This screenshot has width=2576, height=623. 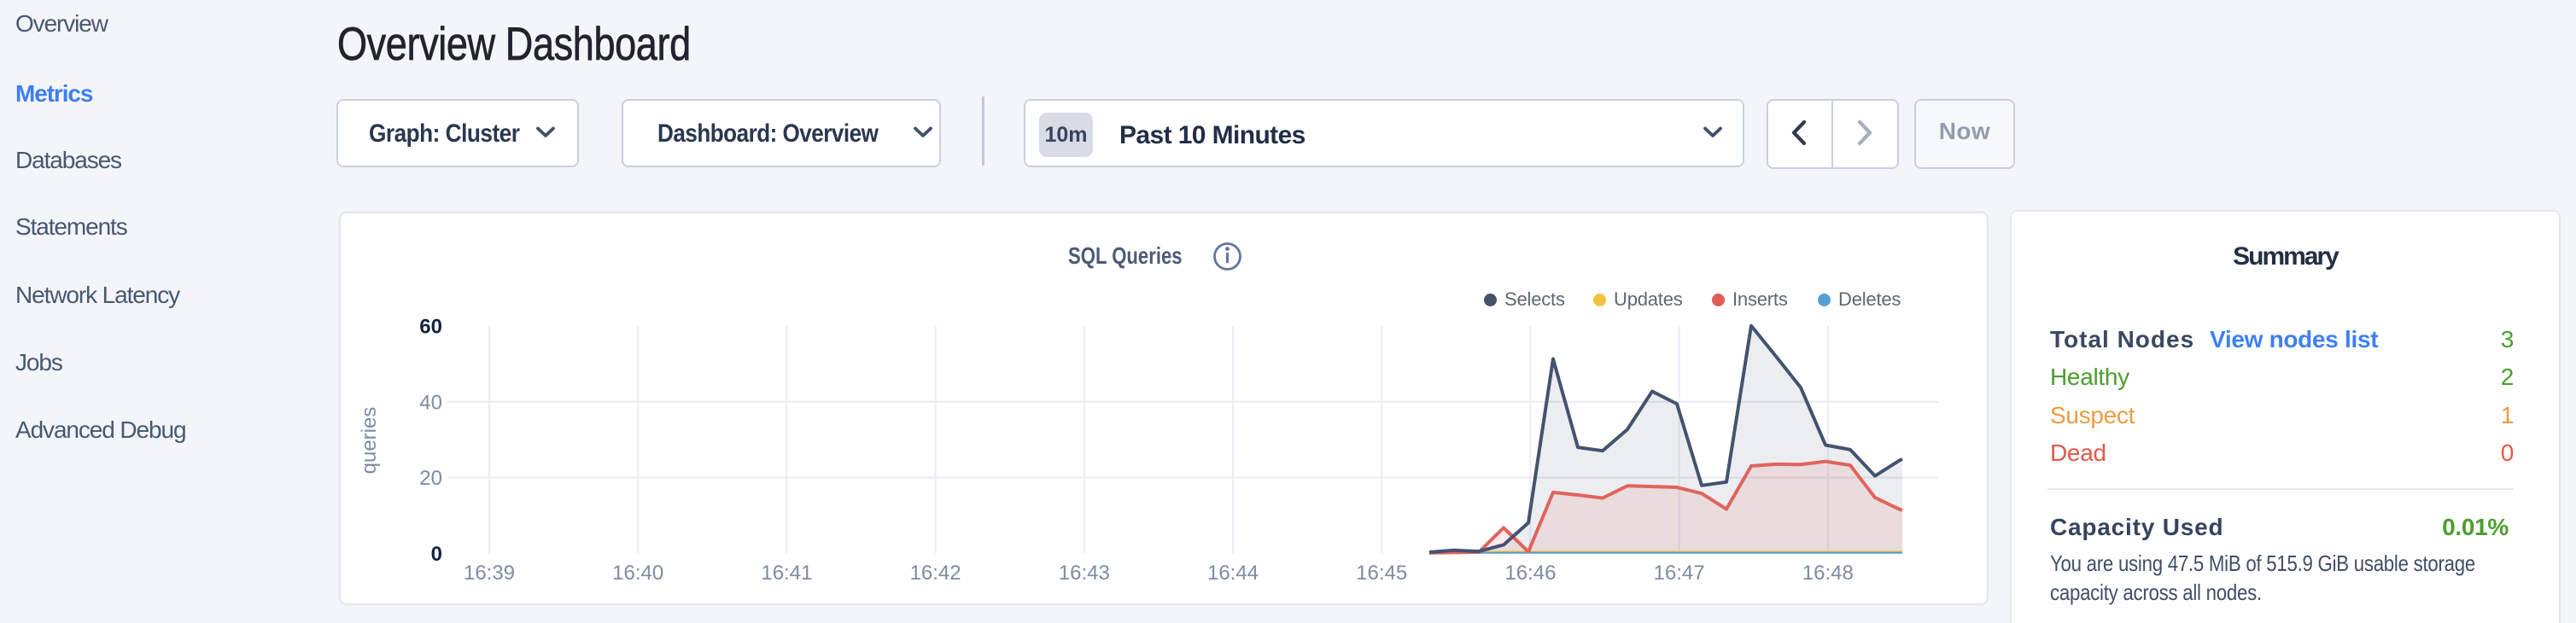 I want to click on svg-text: 16:40, so click(x=637, y=573).